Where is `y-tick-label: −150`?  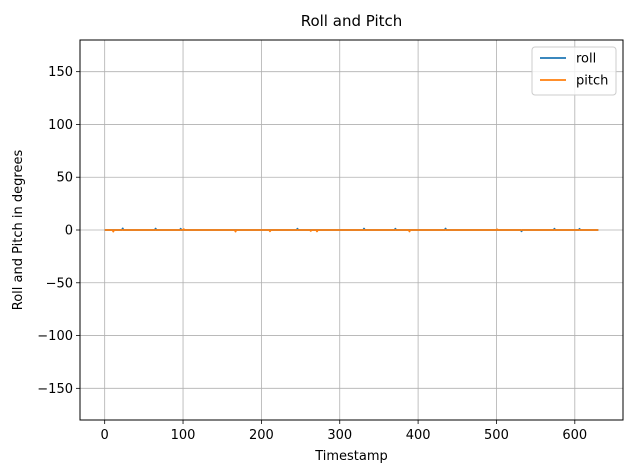
y-tick-label: −150 is located at coordinates (55, 389).